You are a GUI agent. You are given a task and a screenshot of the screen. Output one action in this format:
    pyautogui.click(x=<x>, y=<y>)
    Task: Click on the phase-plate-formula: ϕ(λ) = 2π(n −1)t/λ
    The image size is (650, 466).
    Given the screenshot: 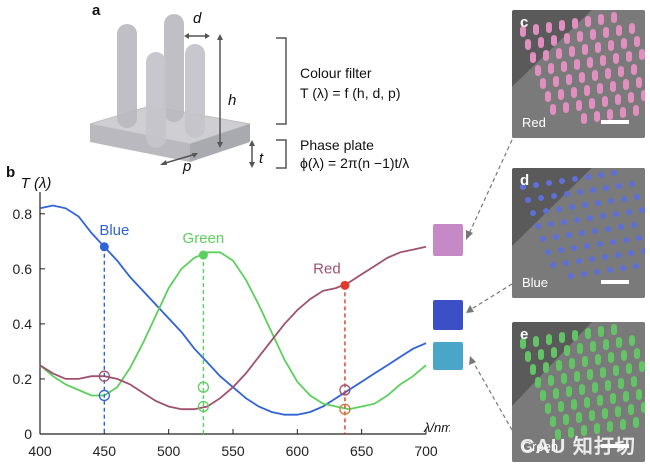 What is the action you would take?
    pyautogui.click(x=355, y=163)
    